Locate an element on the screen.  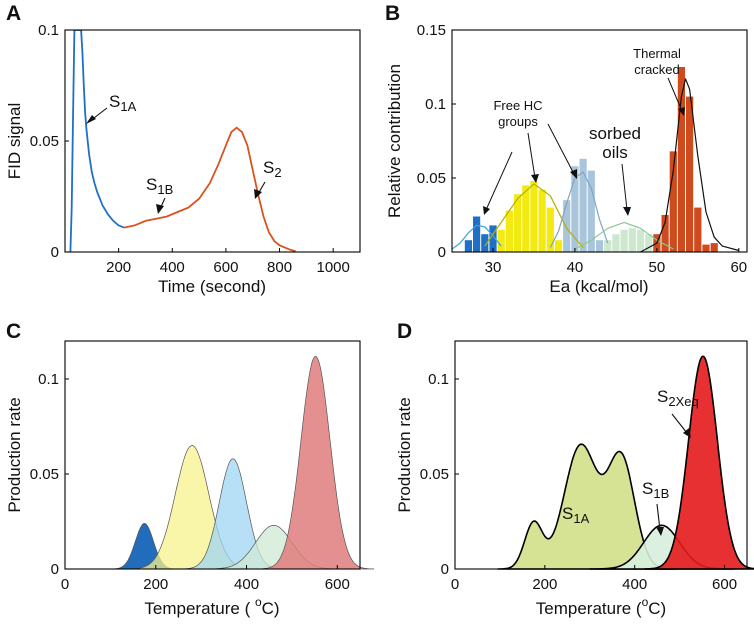
panel-b-xlabel: Ea (kcal/mol) is located at coordinates (598, 286).